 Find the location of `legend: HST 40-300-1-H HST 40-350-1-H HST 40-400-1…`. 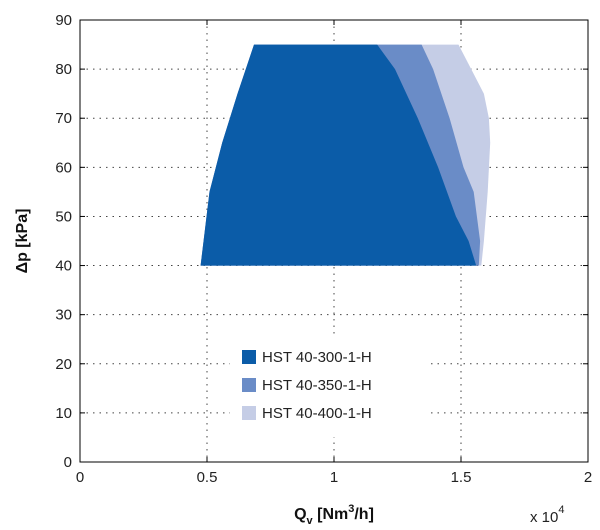

legend: HST 40-300-1-H HST 40-350-1-H HST 40-400-1… is located at coordinates (328, 387).